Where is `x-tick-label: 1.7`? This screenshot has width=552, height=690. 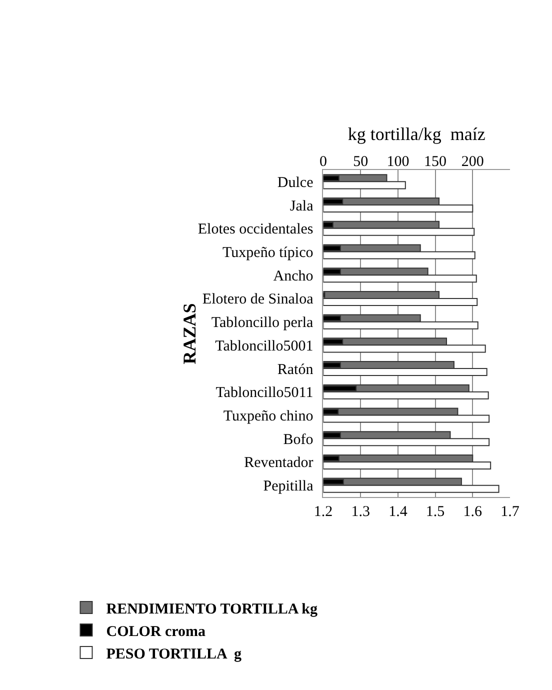 x-tick-label: 1.7 is located at coordinates (510, 512).